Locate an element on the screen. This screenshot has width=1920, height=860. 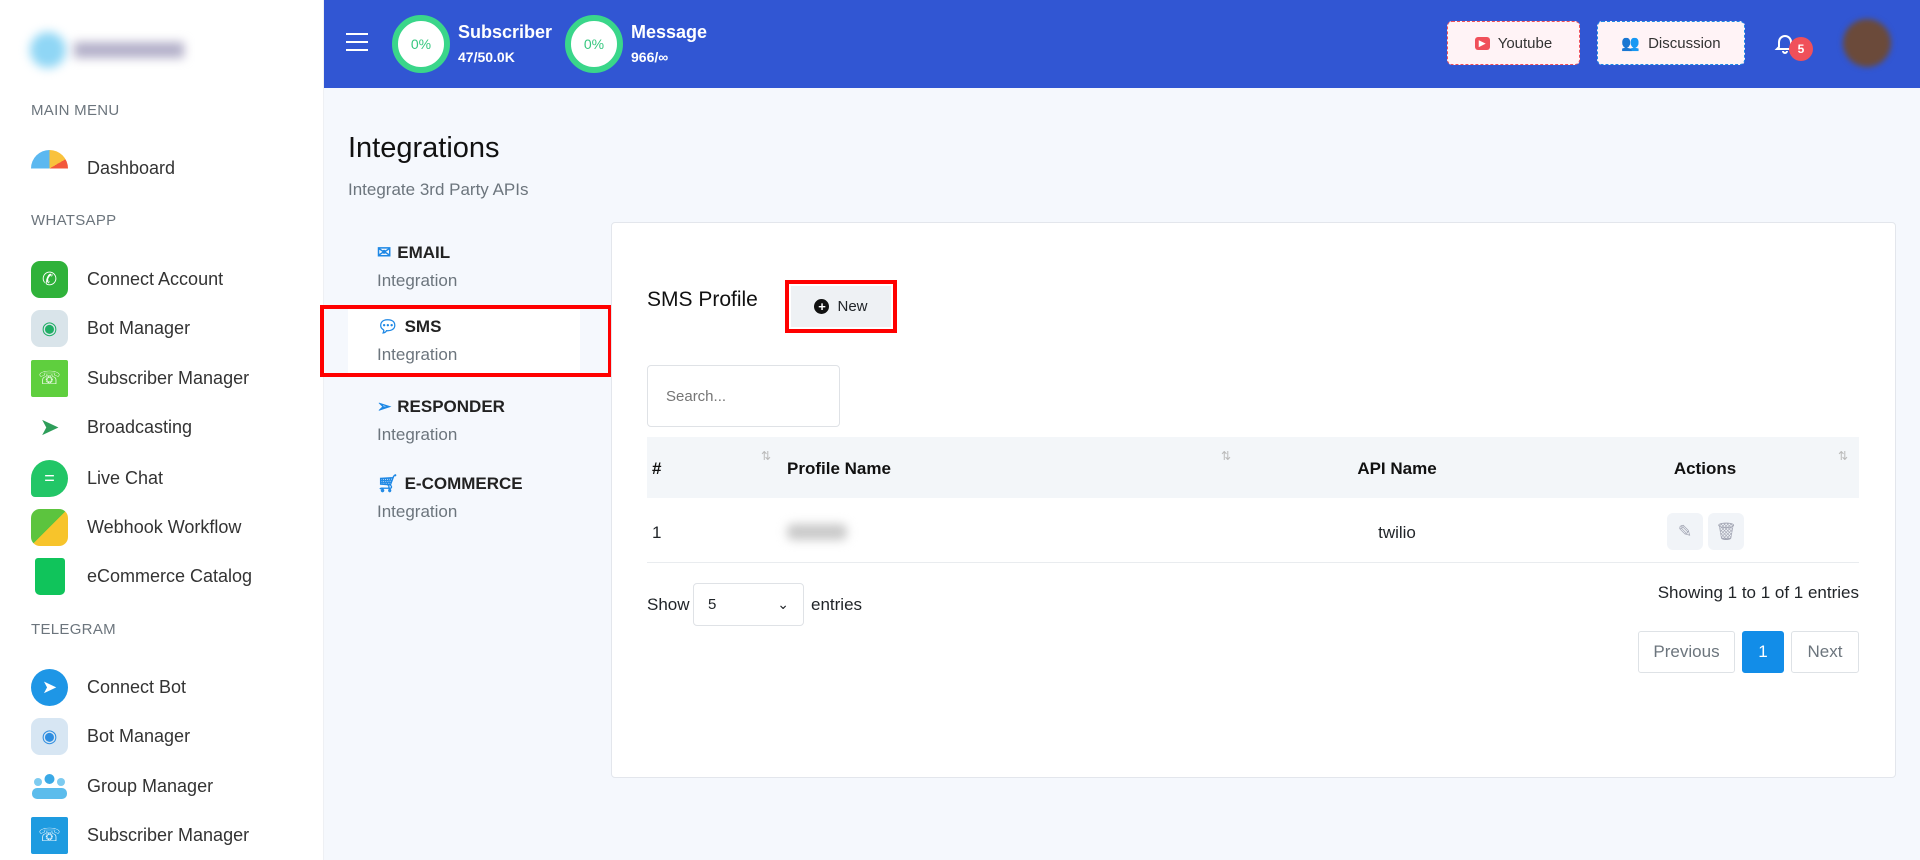
edit-button: ✎ is located at coordinates (1685, 531).